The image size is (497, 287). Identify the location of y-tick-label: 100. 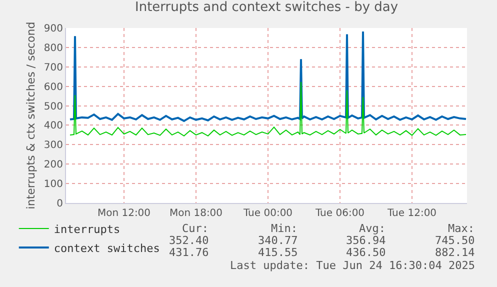
(53, 184).